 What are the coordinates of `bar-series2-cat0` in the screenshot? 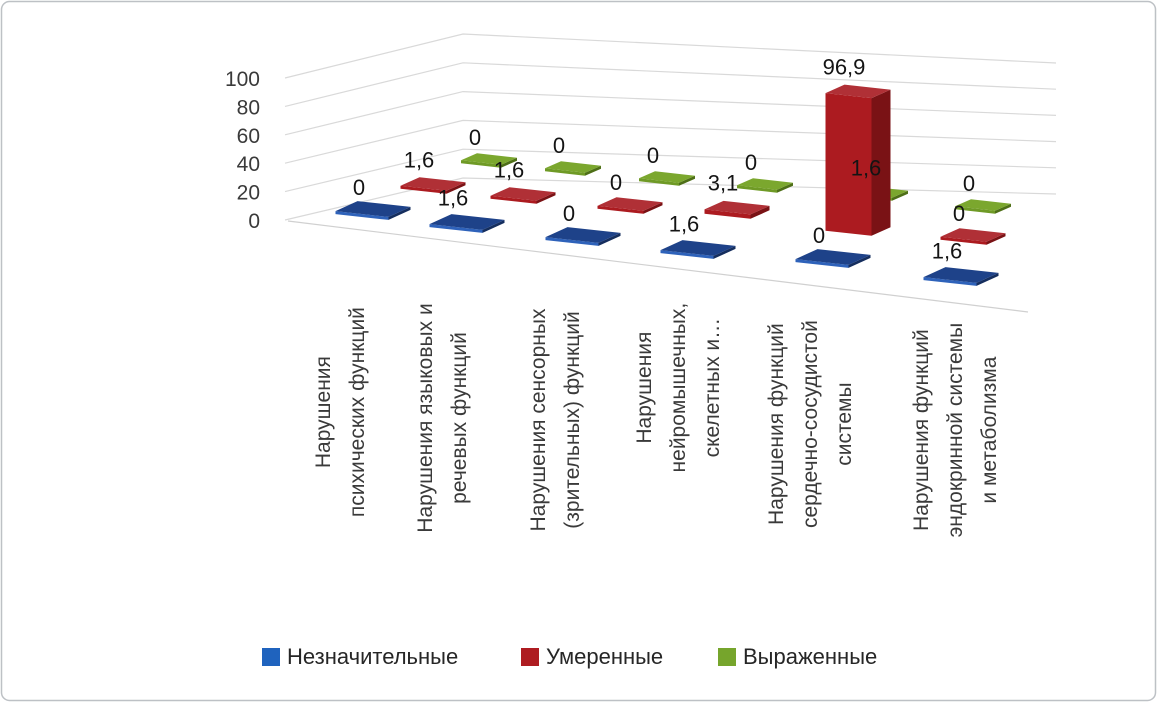 It's located at (489, 160).